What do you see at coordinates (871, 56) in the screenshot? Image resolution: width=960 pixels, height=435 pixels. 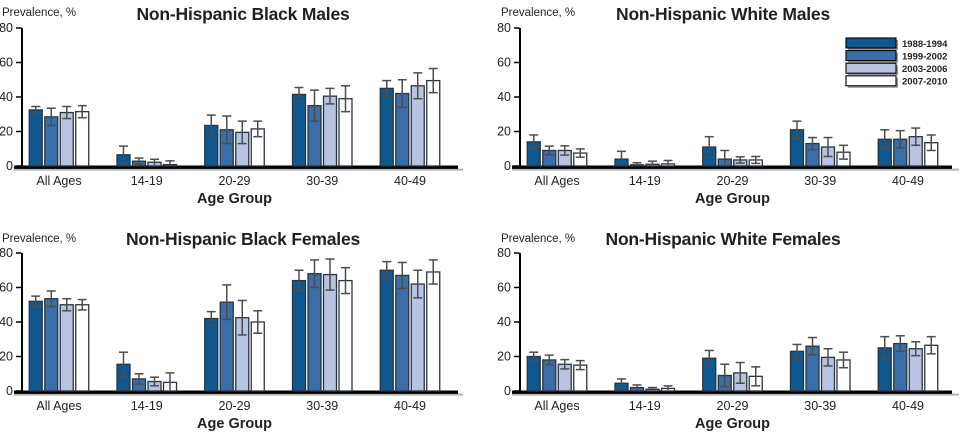 I see `legend-swatch-1999-2002` at bounding box center [871, 56].